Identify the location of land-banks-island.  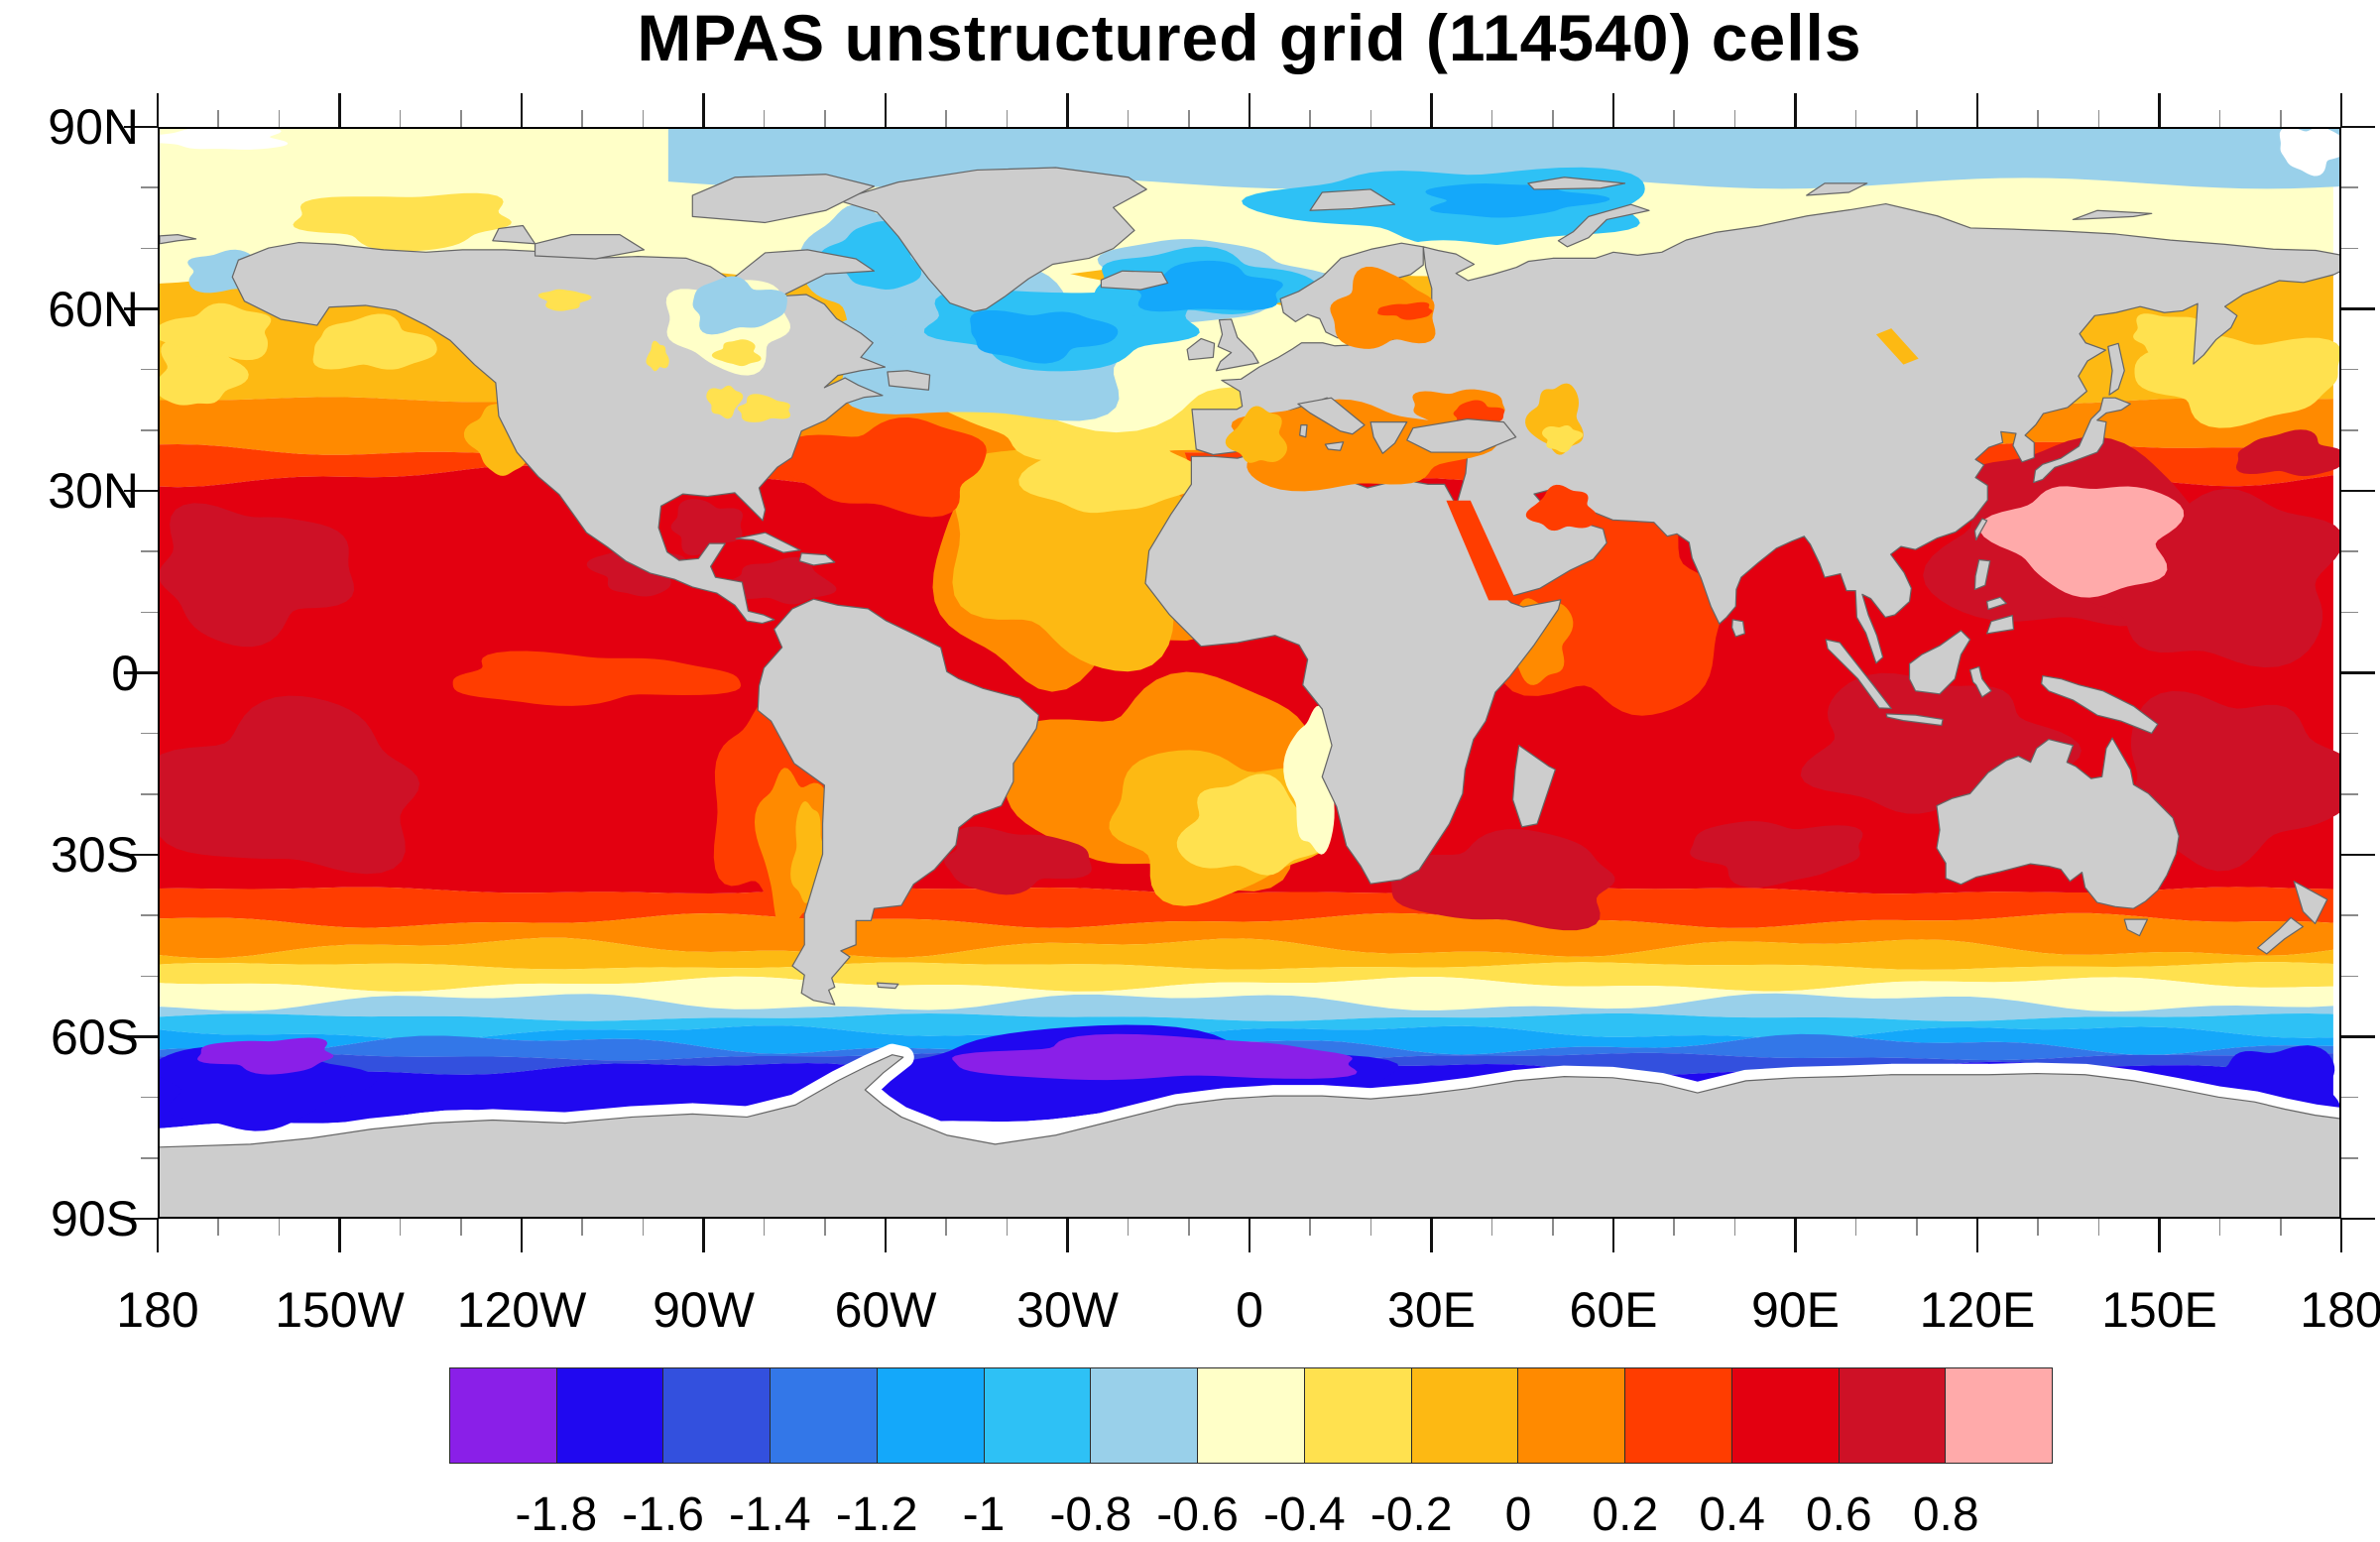
(514, 234).